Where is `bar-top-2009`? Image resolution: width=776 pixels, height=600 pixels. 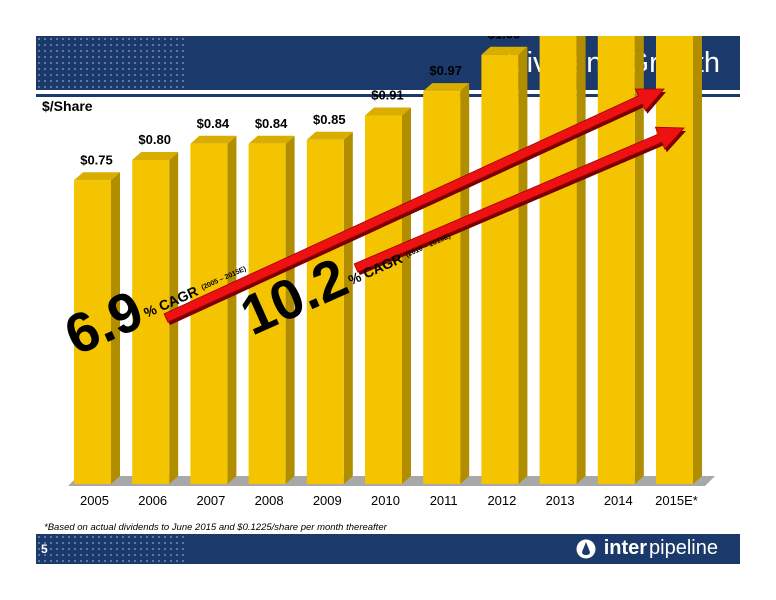 bar-top-2009 is located at coordinates (329, 135).